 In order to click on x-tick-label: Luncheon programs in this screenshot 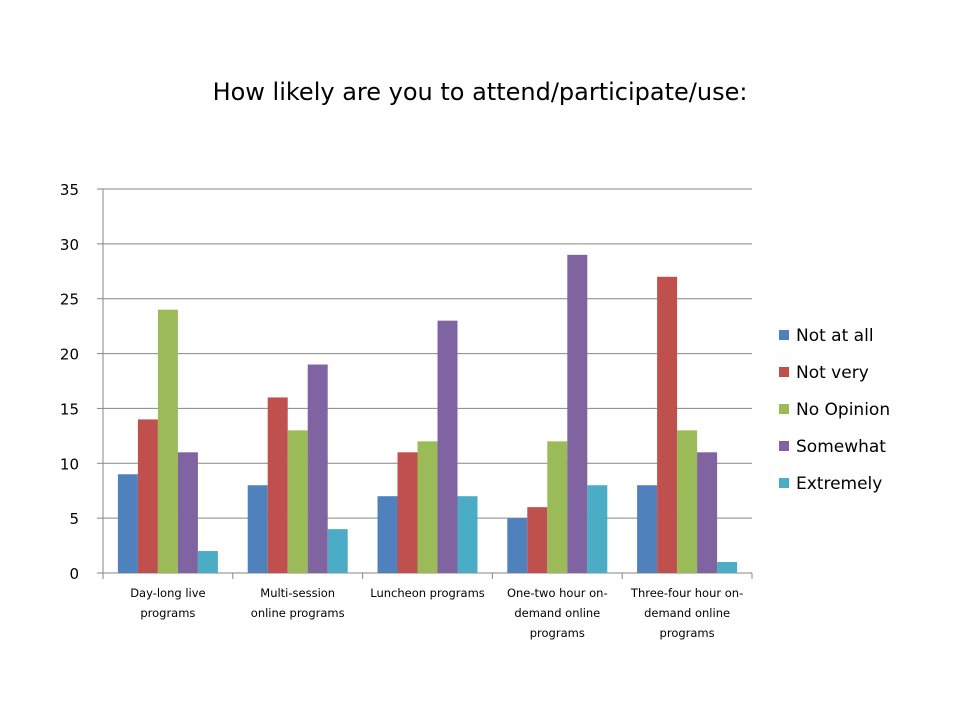, I will do `click(427, 593)`.